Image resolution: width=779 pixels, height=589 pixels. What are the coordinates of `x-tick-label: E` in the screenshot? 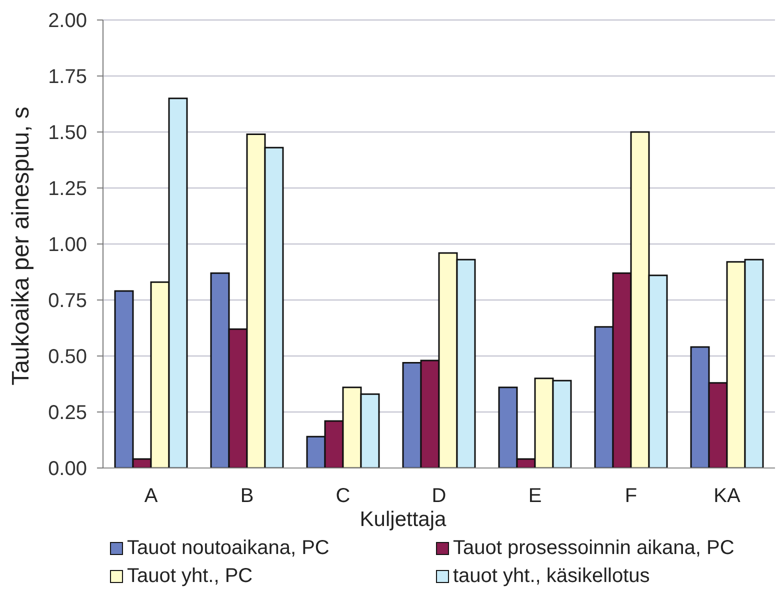 It's located at (535, 496).